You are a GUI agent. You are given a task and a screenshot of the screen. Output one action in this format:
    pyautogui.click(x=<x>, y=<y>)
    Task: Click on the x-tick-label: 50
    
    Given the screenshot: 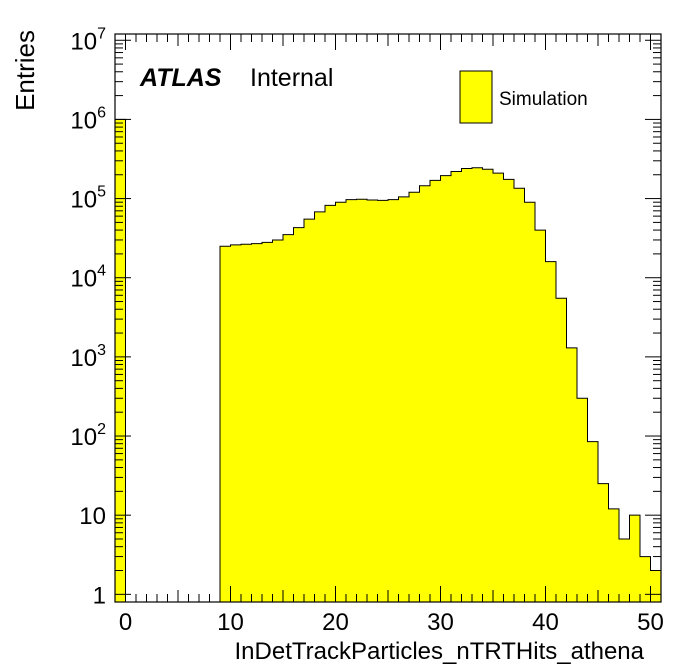 What is the action you would take?
    pyautogui.click(x=650, y=622)
    